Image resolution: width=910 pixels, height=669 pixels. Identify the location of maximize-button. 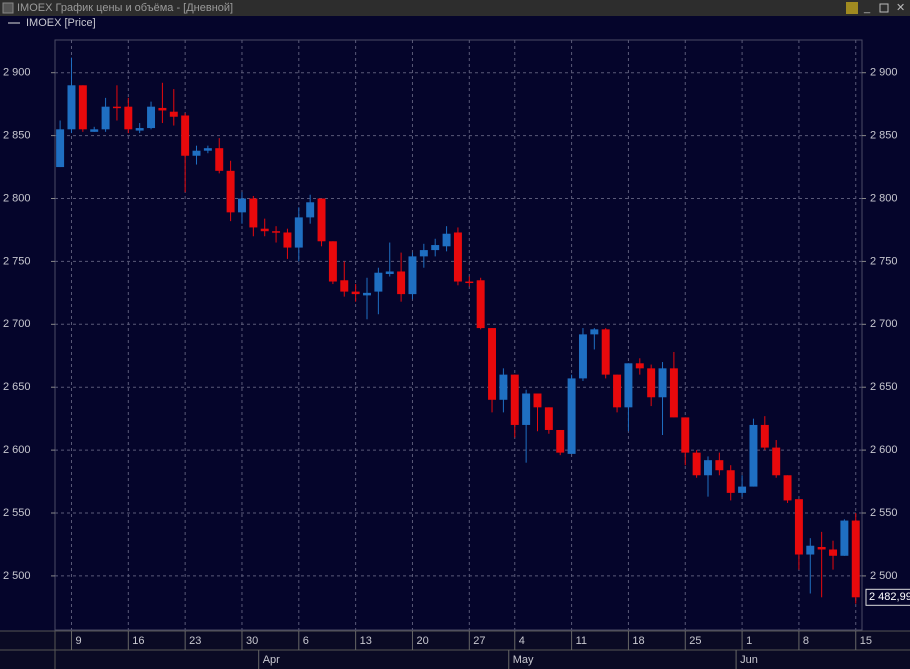
(884, 8).